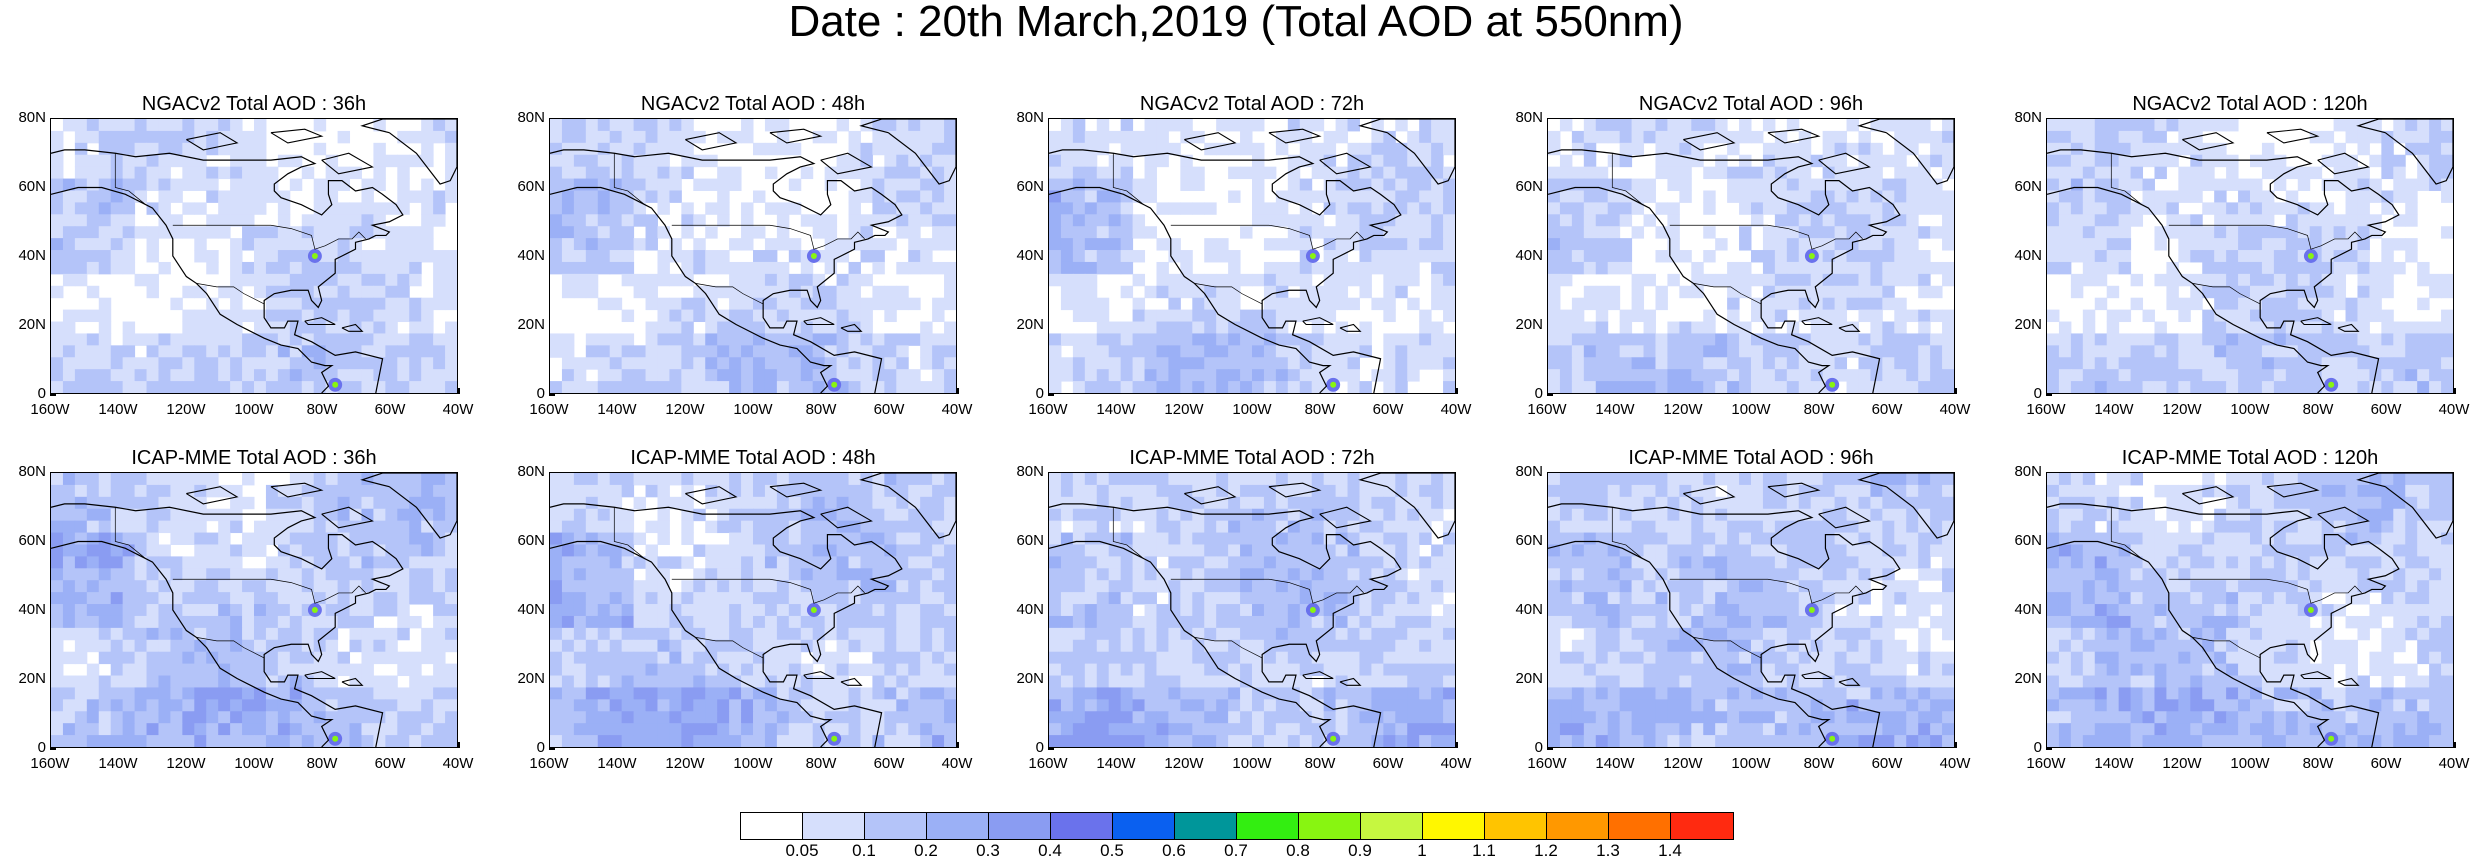  Describe the element at coordinates (834, 384) in the screenshot. I see `aod-peak` at that location.